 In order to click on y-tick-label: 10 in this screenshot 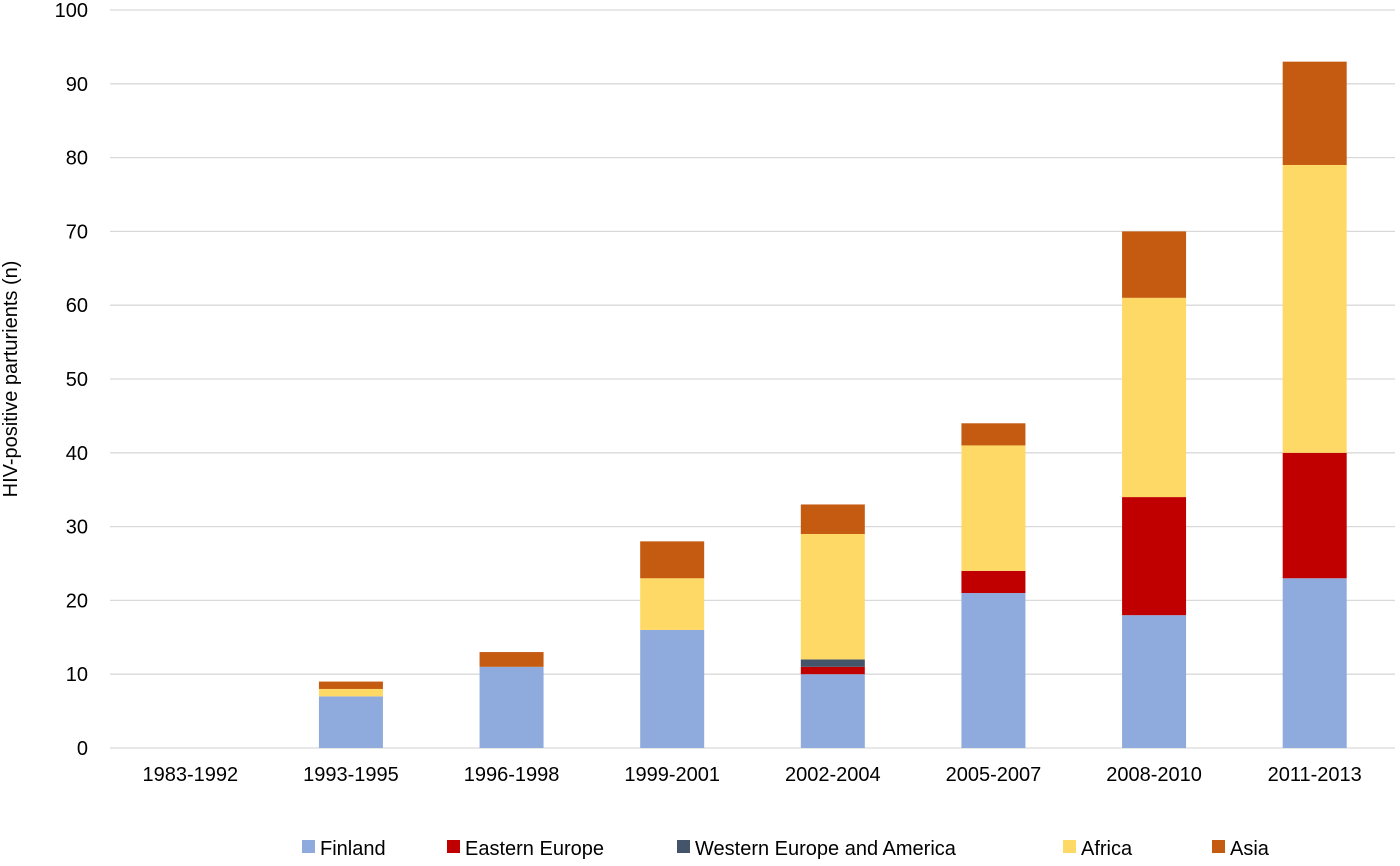, I will do `click(77, 675)`.